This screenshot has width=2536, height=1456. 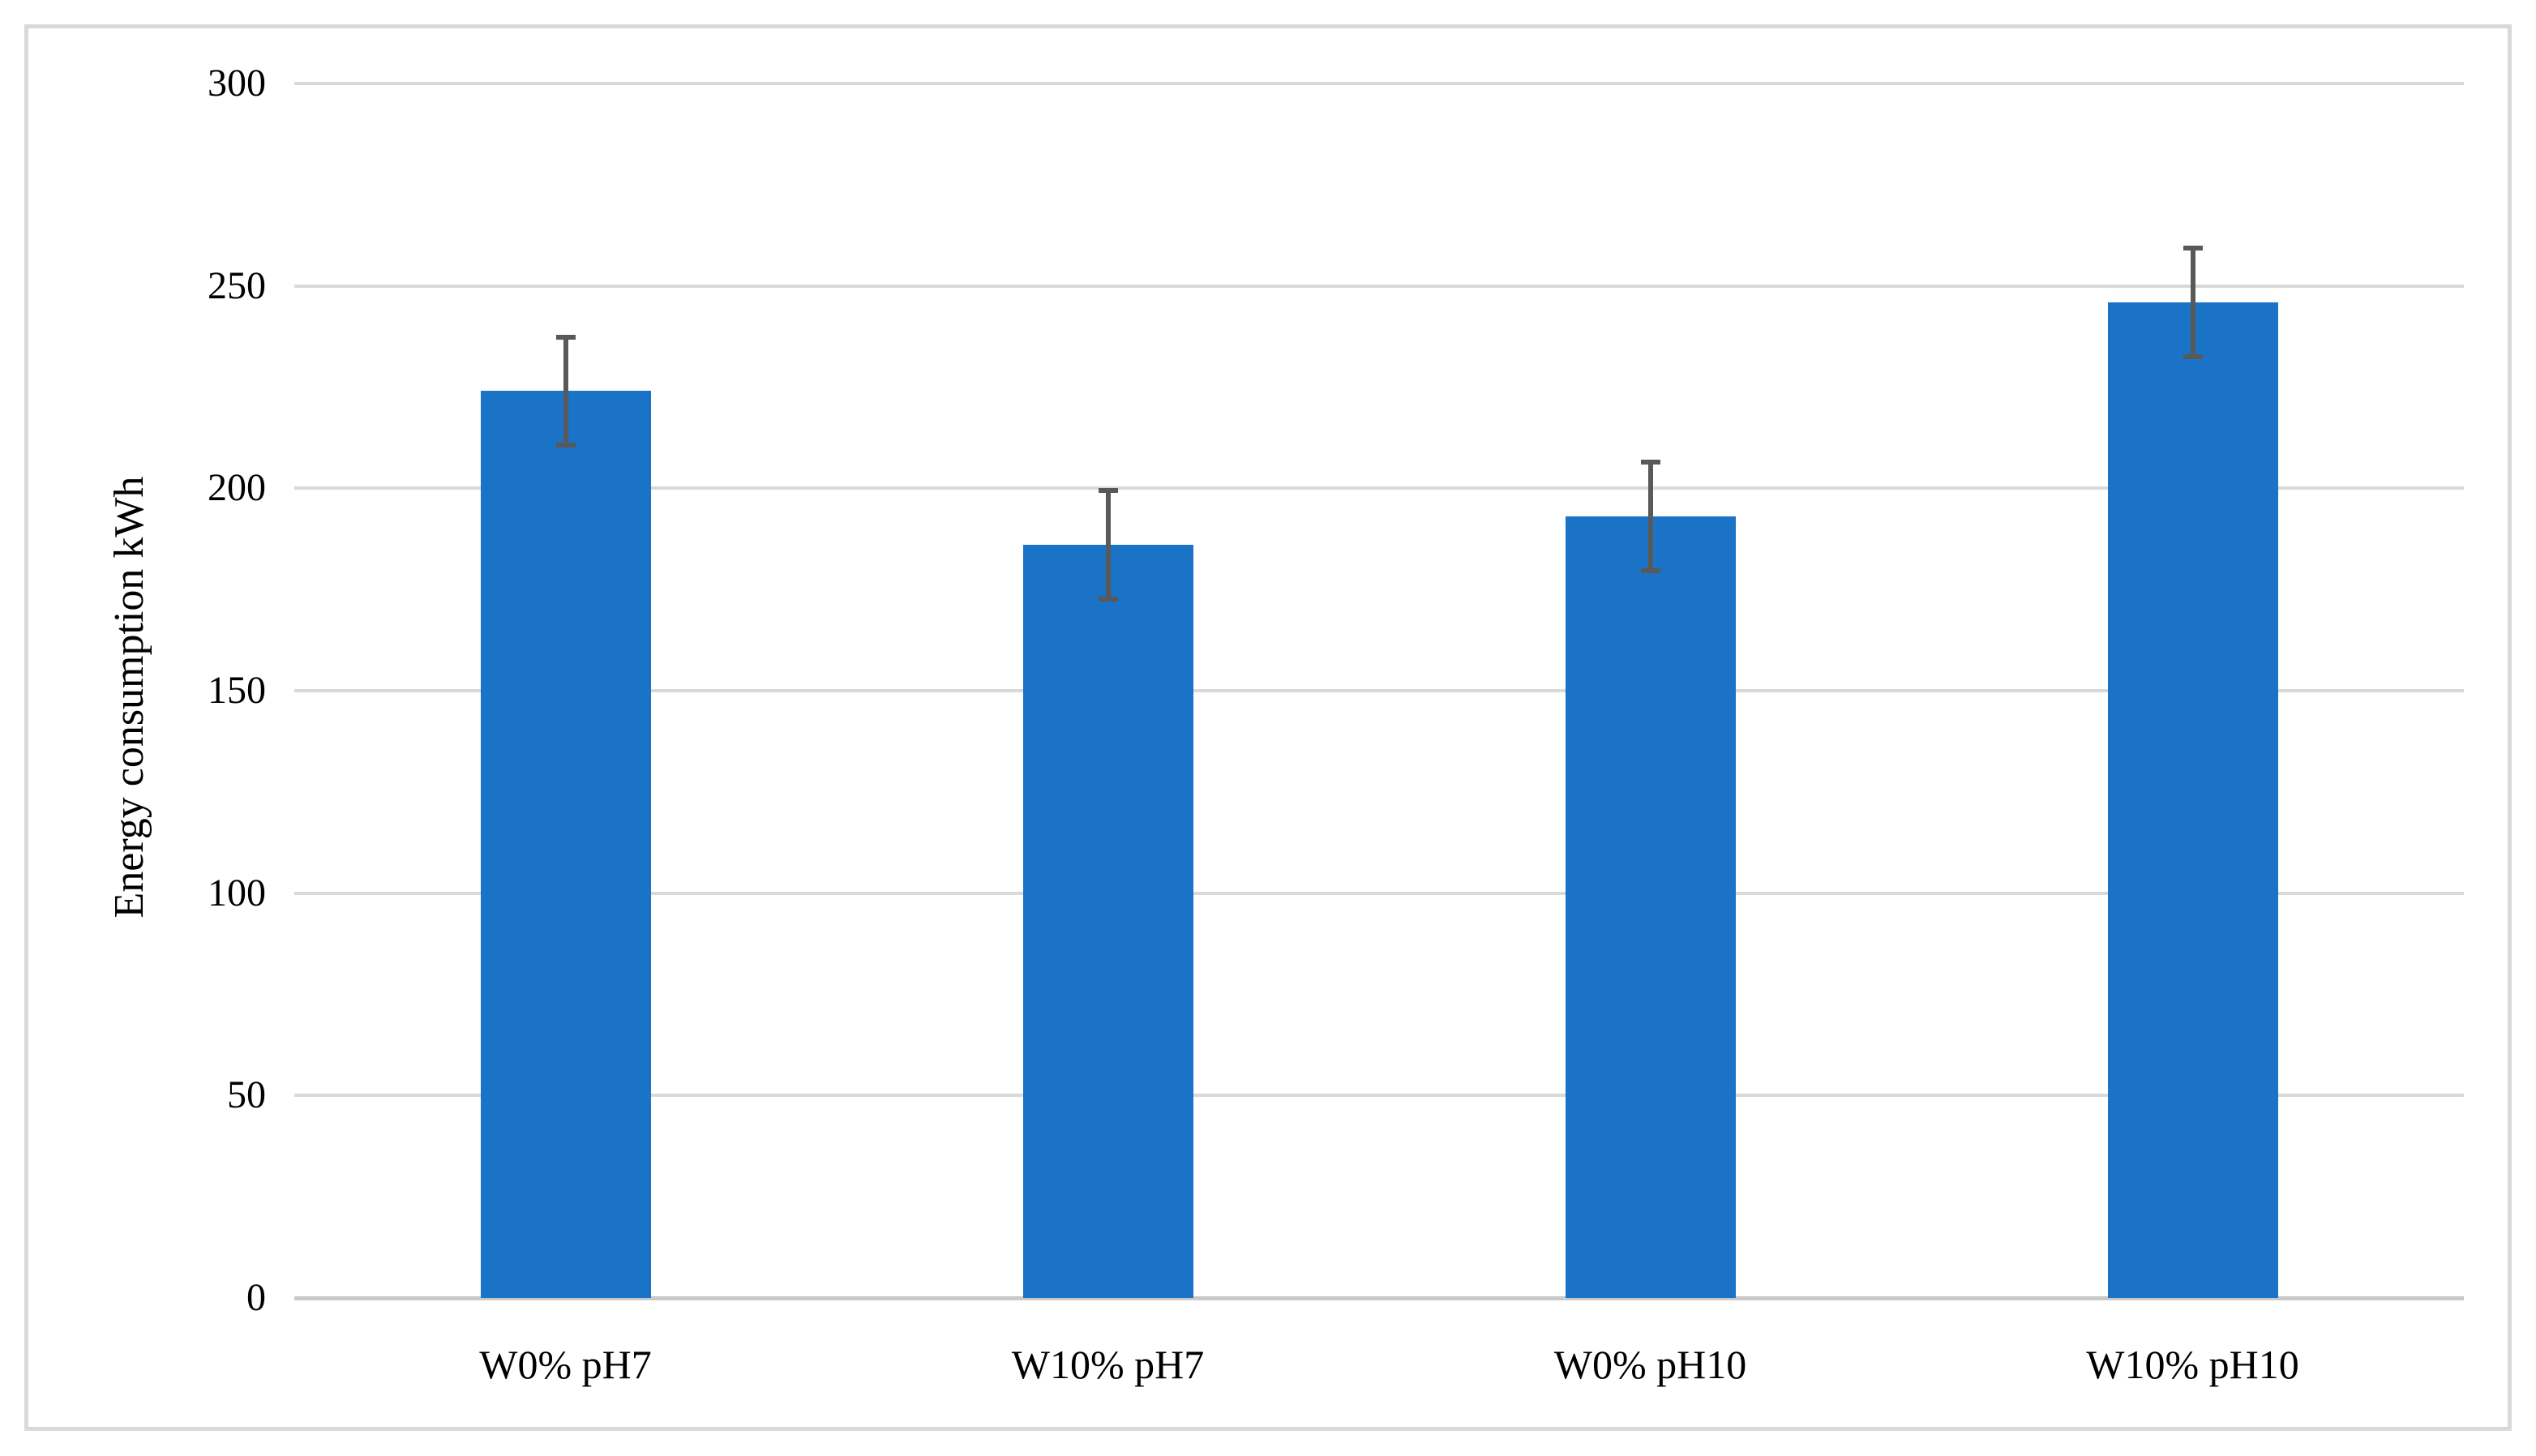 I want to click on x-category-label: W0% pH7, so click(x=565, y=1365).